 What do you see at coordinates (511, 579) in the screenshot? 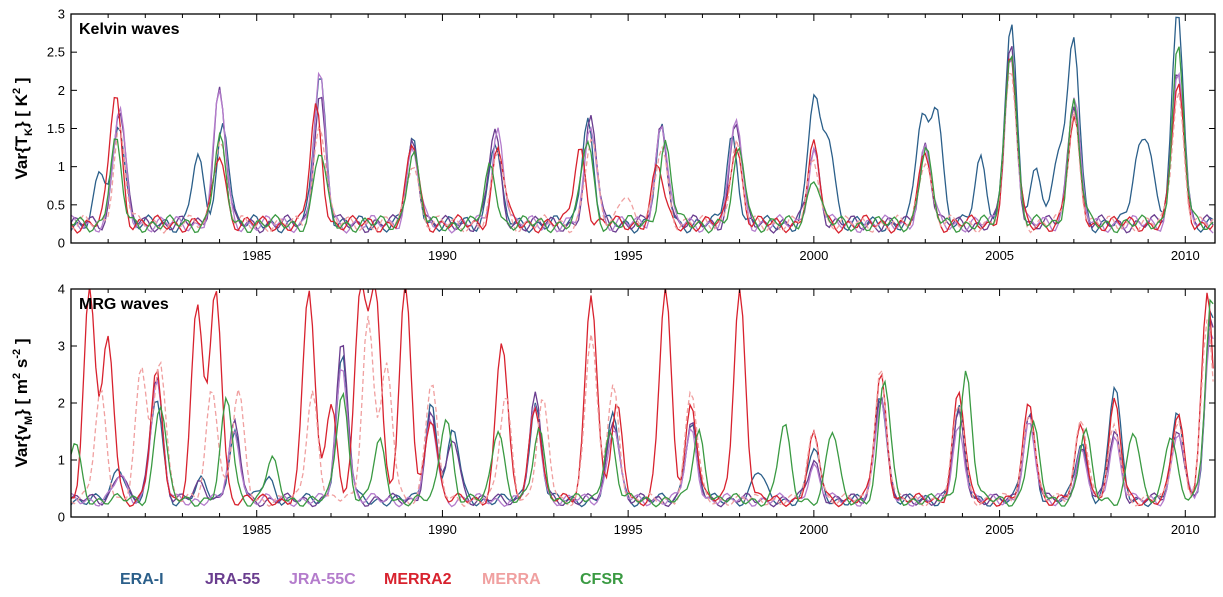
I see `legend-merra: MERRA` at bounding box center [511, 579].